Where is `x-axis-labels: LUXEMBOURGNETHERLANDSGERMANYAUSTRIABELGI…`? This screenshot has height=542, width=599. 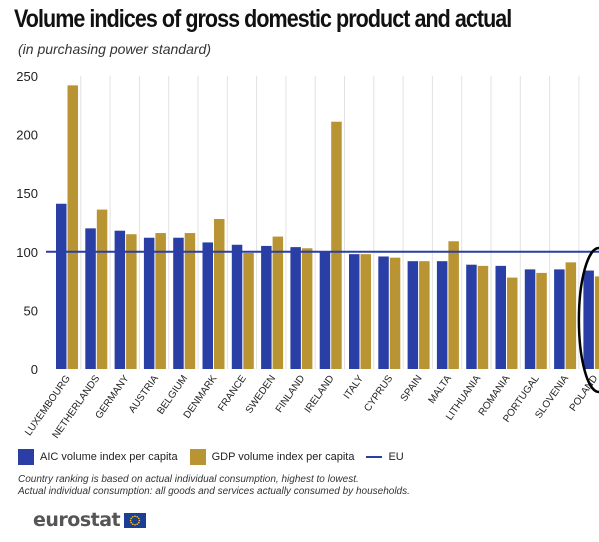
x-axis-labels: LUXEMBOURGNETHERLANDSGERMANYAUSTRIABELGI… is located at coordinates (311, 407).